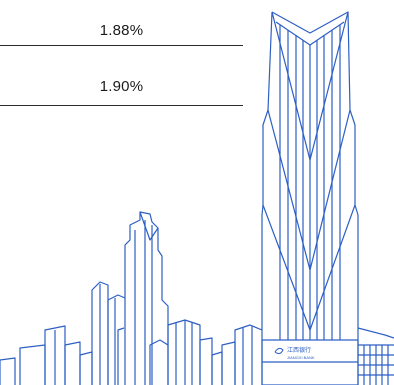 The width and height of the screenshot is (394, 385). I want to click on right-building, so click(376, 356).